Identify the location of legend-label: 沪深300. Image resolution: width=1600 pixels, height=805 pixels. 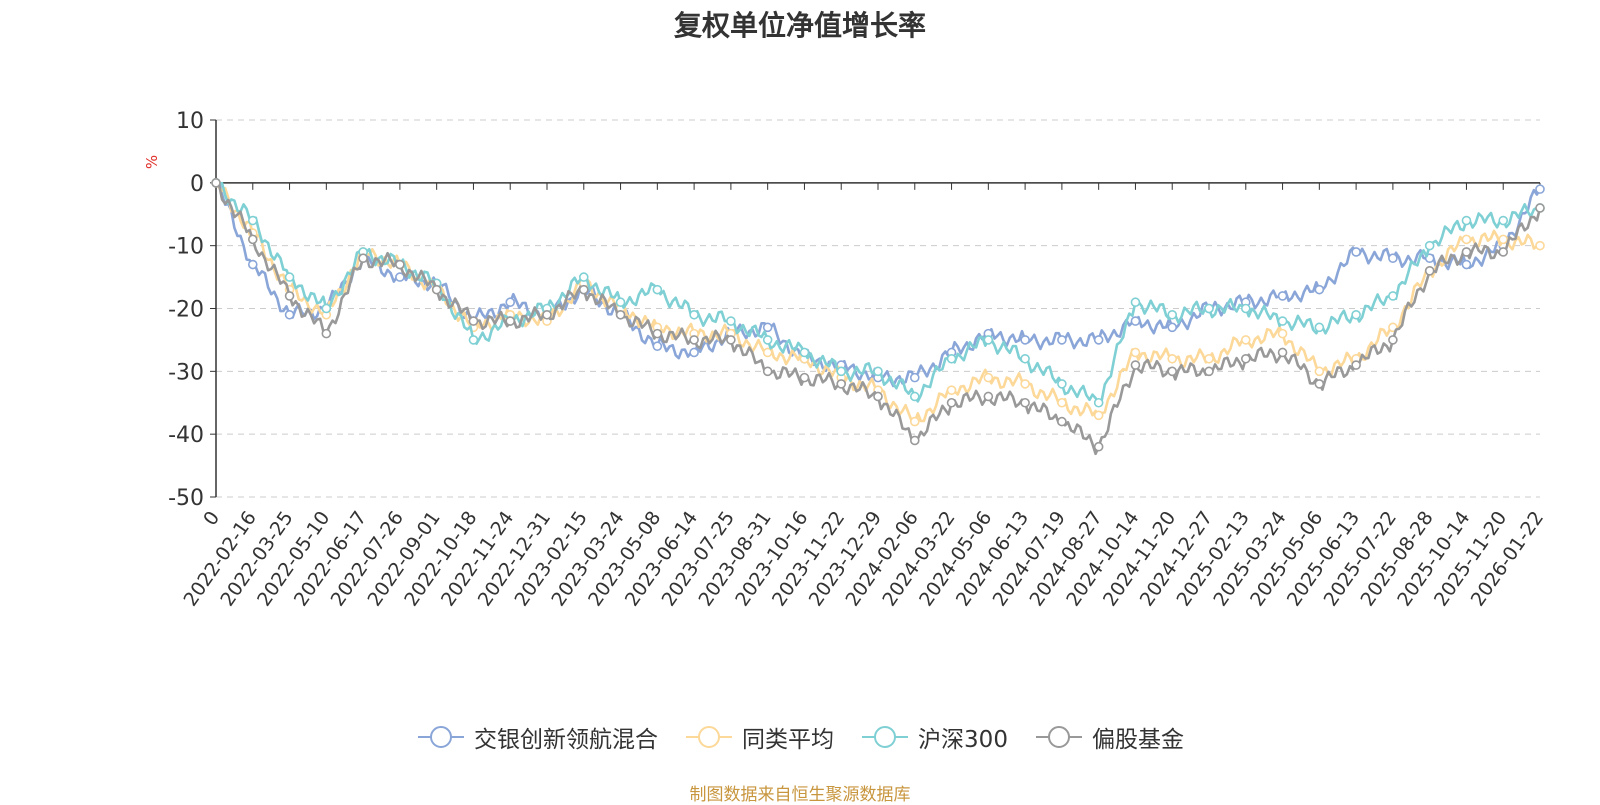
(963, 740).